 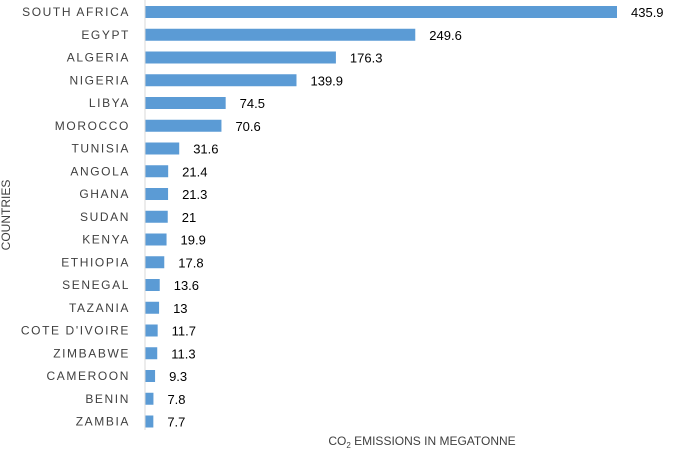 I want to click on bar-nigeria, so click(x=221, y=80).